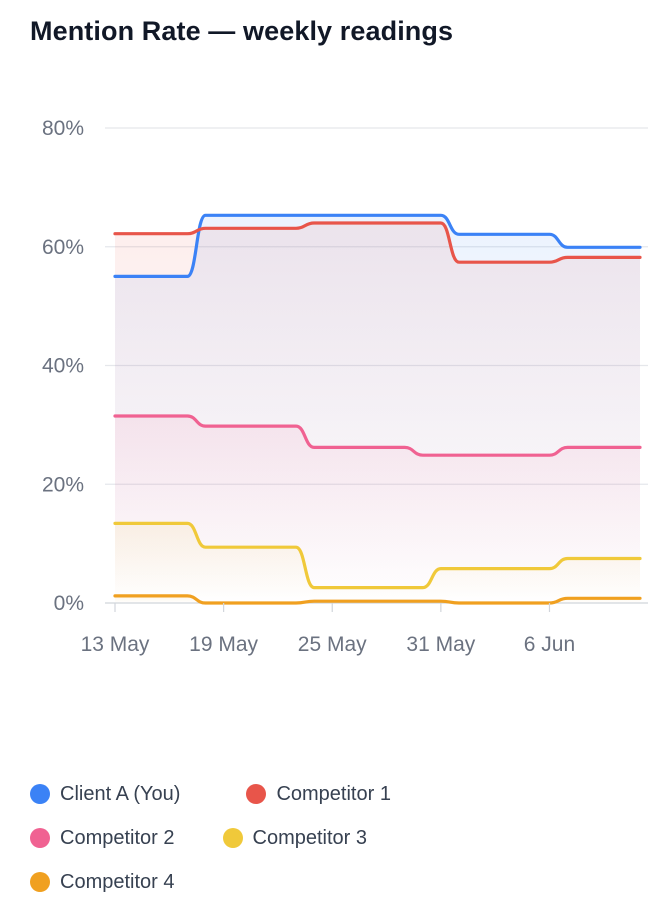 Image resolution: width=668 pixels, height=916 pixels. Describe the element at coordinates (332, 644) in the screenshot. I see `x-tick-label: 25 May` at that location.